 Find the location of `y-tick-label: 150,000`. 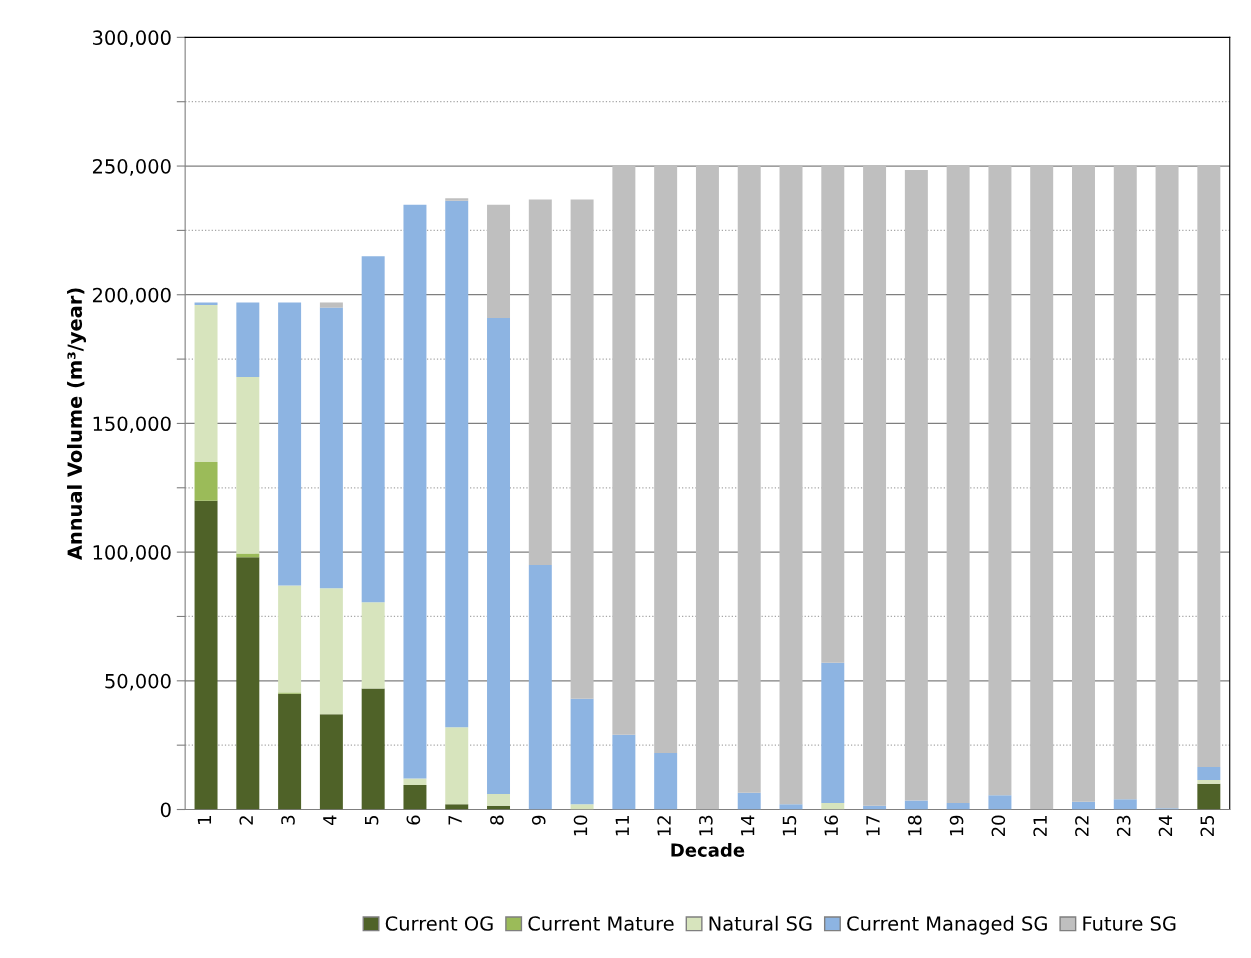

y-tick-label: 150,000 is located at coordinates (132, 425).